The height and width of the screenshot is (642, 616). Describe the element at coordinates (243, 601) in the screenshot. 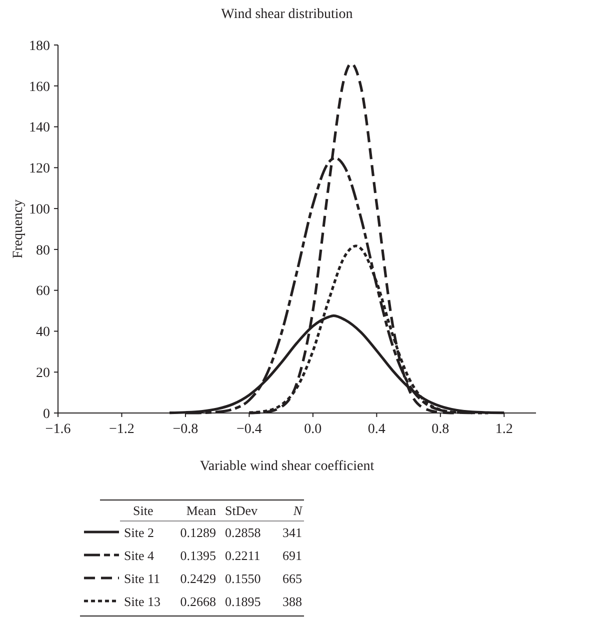

I see `text: 0.1895` at that location.